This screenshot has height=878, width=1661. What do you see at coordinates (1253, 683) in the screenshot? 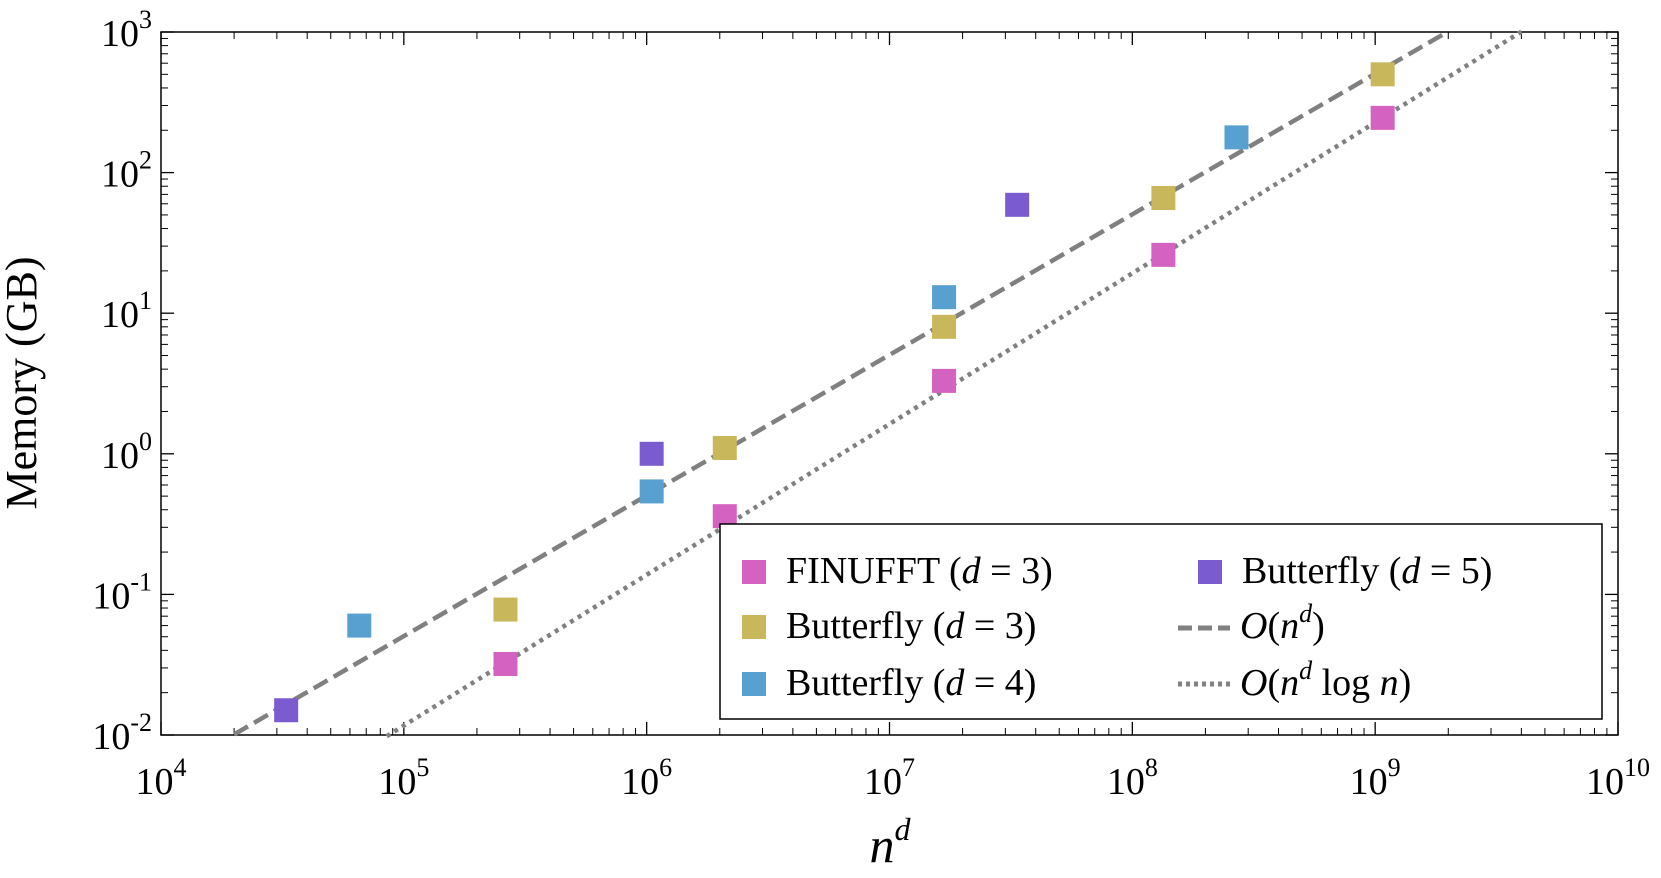
I see `legend-o2-O: O` at bounding box center [1253, 683].